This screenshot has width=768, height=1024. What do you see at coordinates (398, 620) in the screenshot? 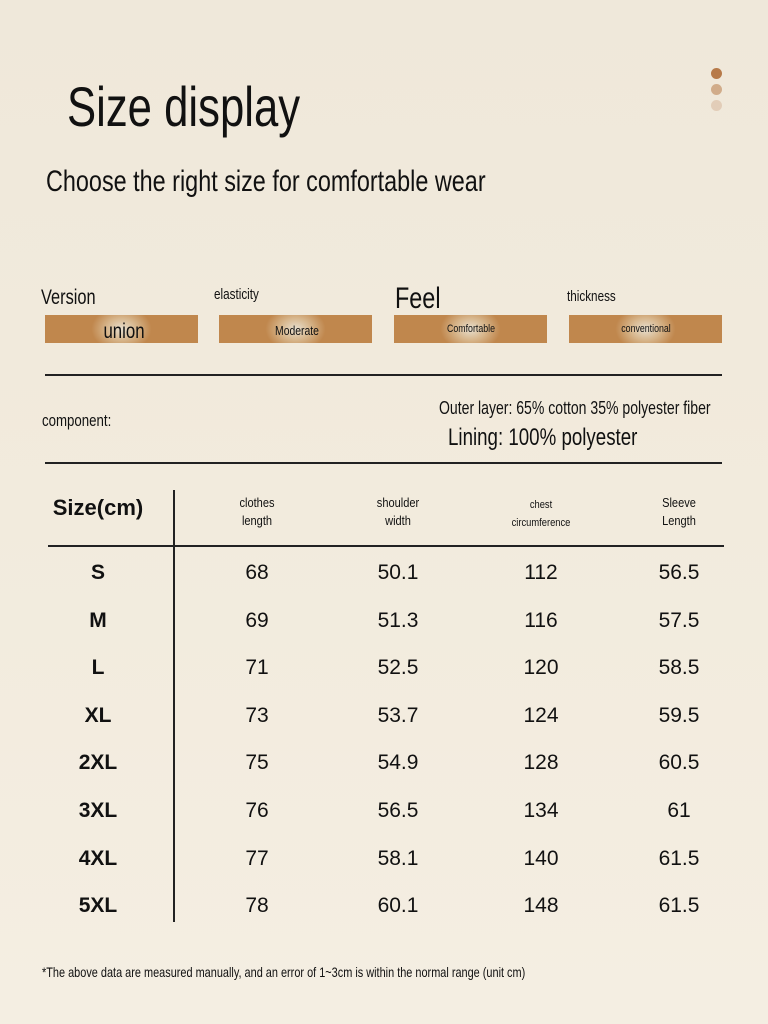
I see `table-cell: 51.3` at bounding box center [398, 620].